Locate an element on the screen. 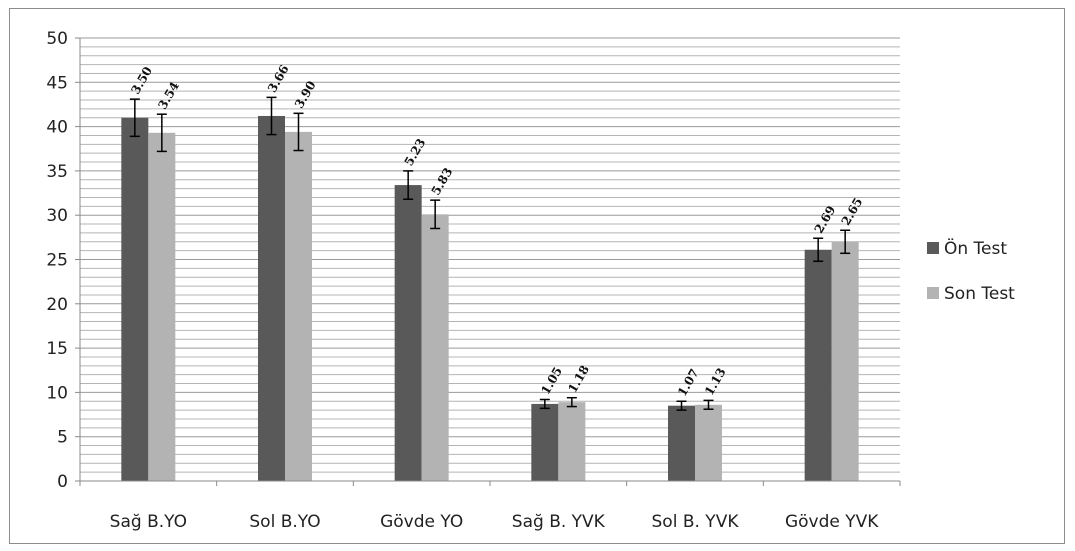  y-tick-label: 15 is located at coordinates (57, 349).